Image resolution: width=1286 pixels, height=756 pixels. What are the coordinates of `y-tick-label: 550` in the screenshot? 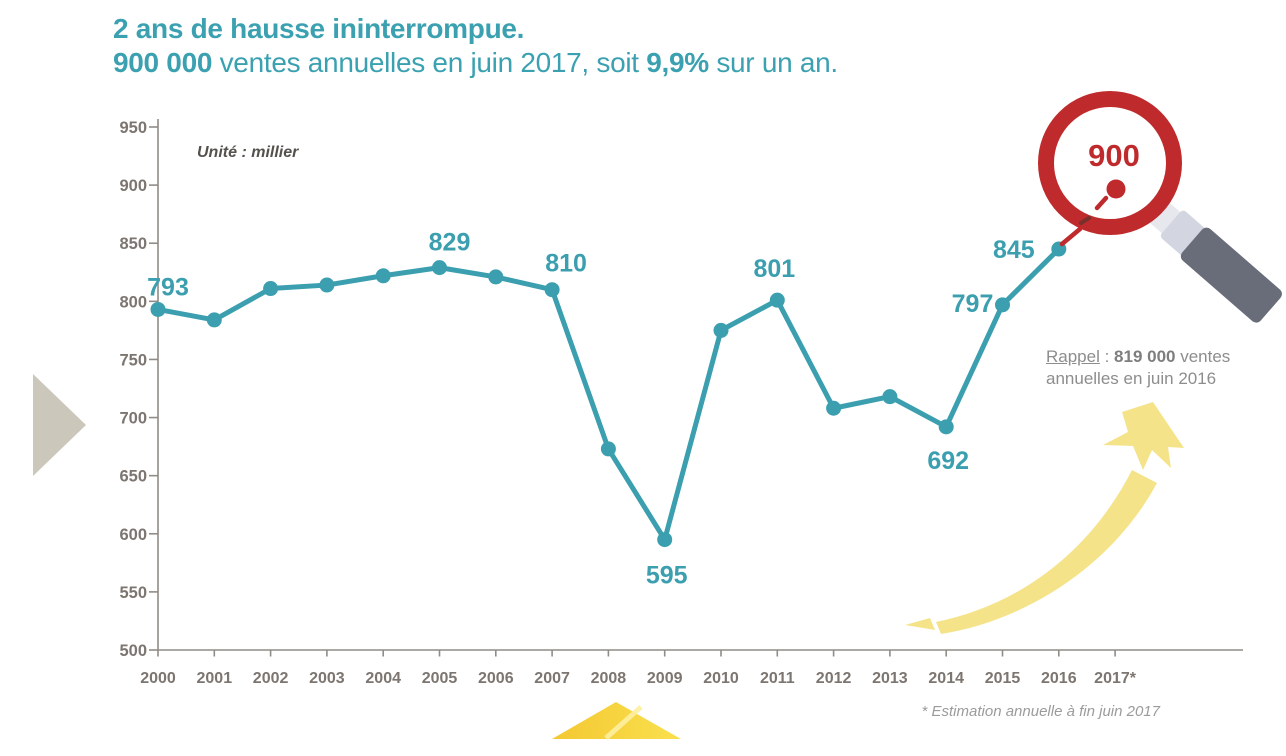 It's located at (133, 593).